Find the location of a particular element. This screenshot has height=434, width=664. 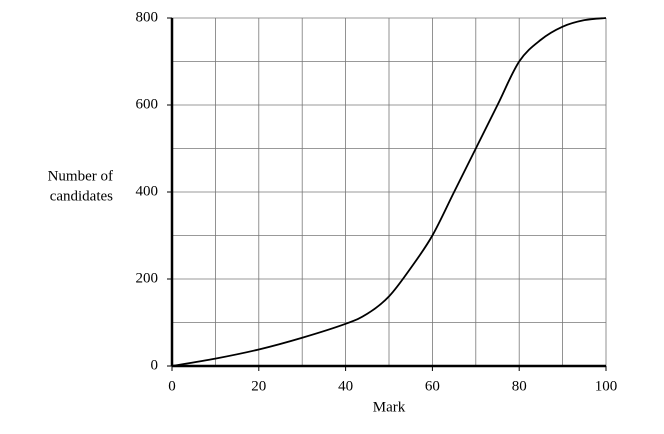

y-tick-label: 400 is located at coordinates (147, 191).